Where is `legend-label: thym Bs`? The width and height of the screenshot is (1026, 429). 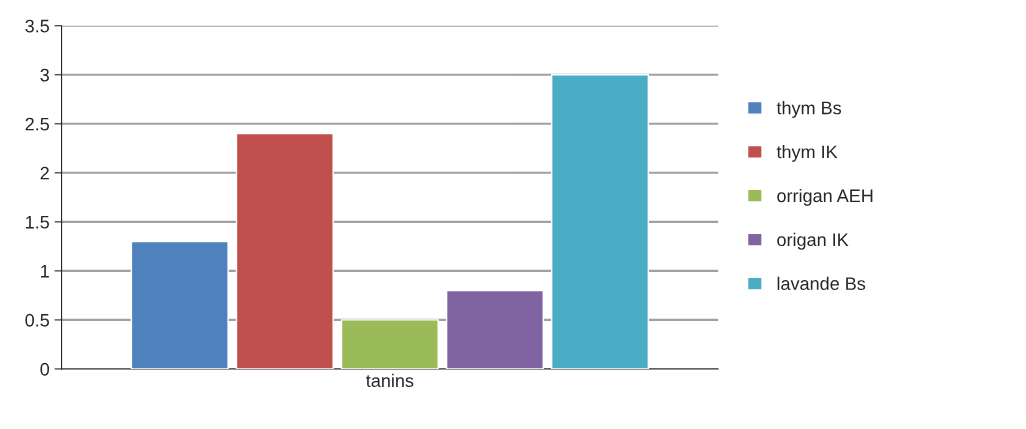 legend-label: thym Bs is located at coordinates (809, 109).